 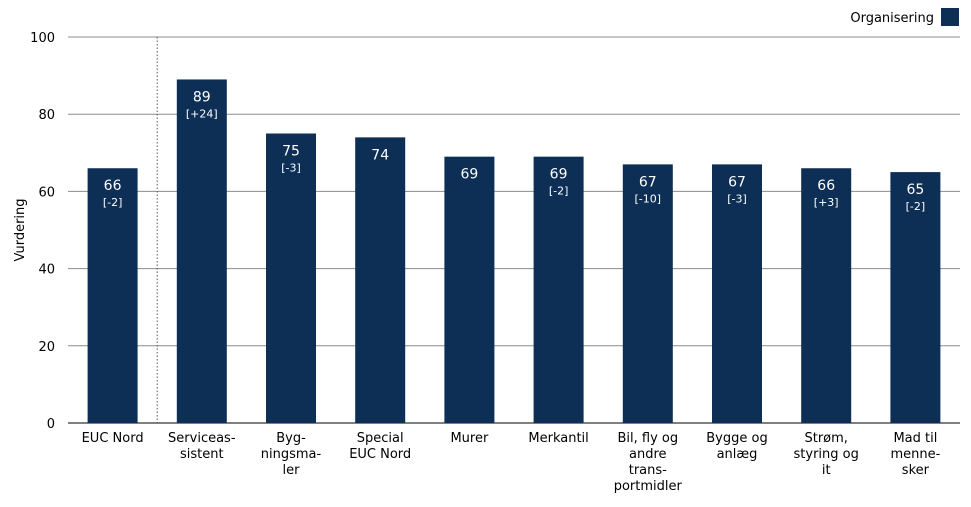 What do you see at coordinates (826, 454) in the screenshot?
I see `x-tick-label: styring og` at bounding box center [826, 454].